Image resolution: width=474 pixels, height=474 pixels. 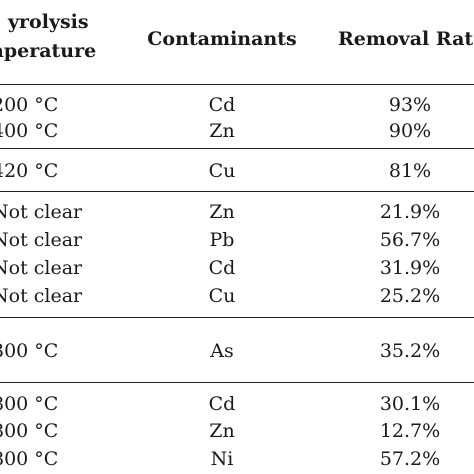 I want to click on cell-temp: 400 °C, so click(x=29, y=131).